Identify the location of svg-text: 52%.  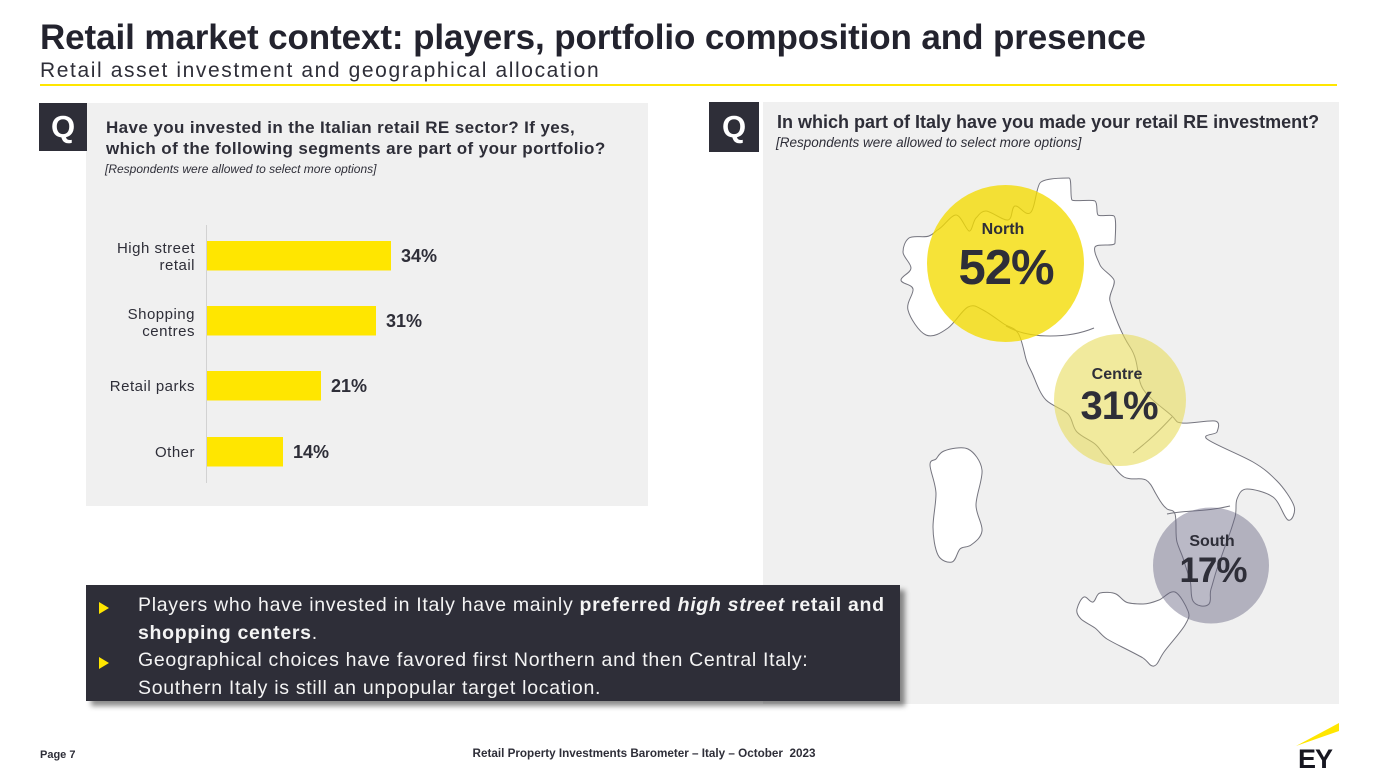
(1006, 268).